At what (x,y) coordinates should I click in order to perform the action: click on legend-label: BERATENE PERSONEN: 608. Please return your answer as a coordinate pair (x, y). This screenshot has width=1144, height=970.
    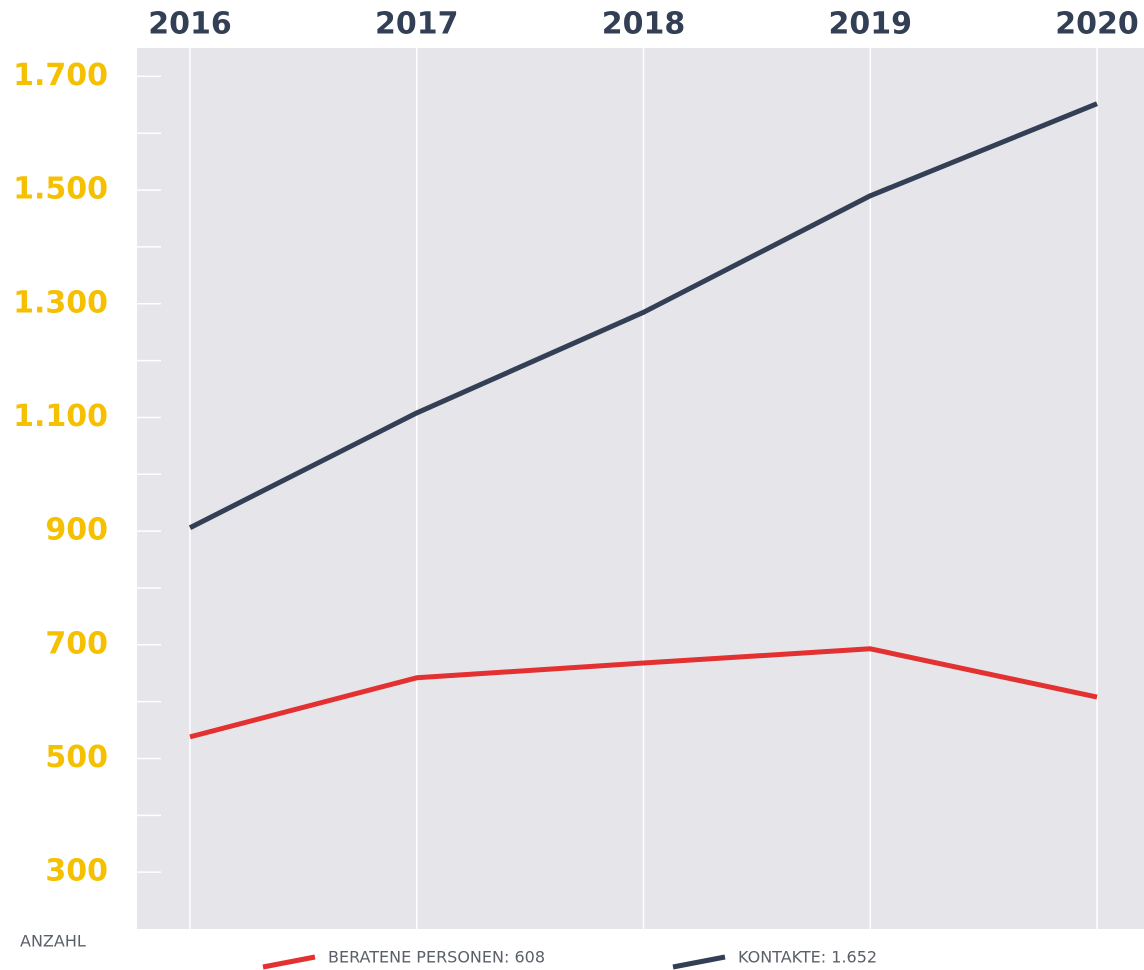
    Looking at the image, I should click on (436, 957).